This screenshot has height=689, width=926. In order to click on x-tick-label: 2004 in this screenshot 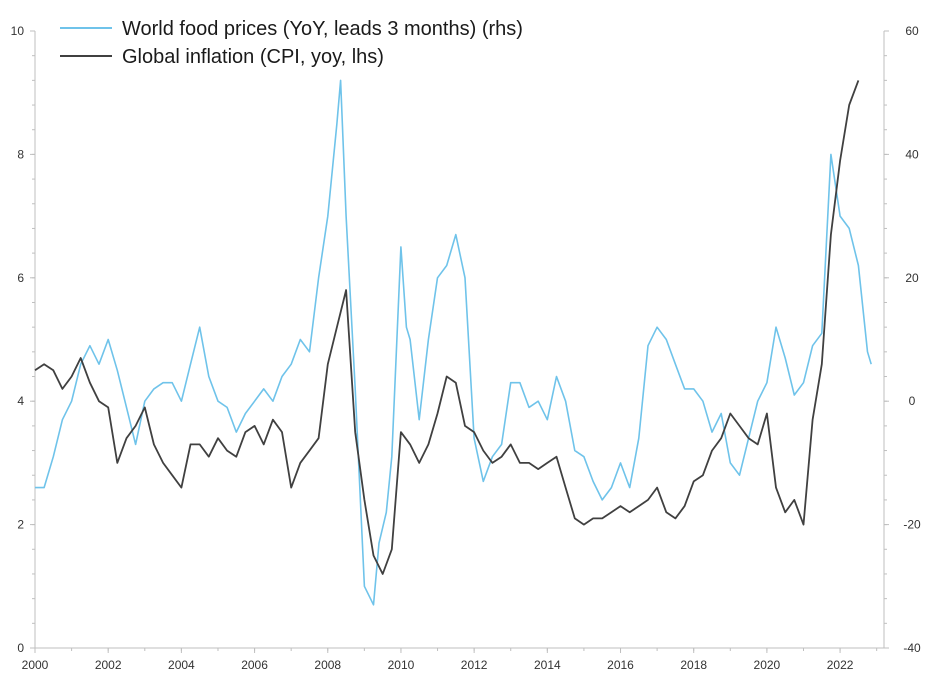, I will do `click(181, 665)`.